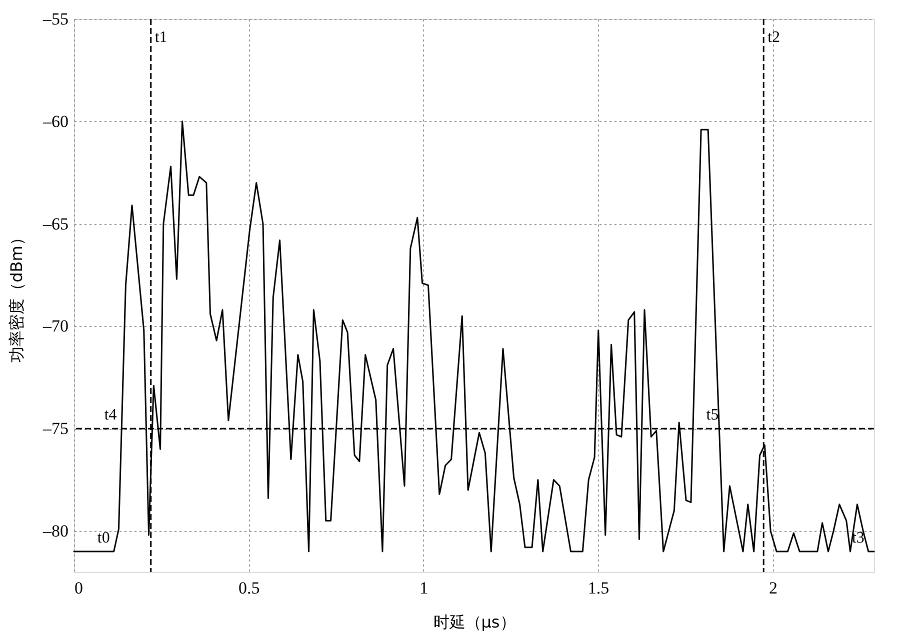 The height and width of the screenshot is (643, 915). I want to click on x-axis-title: 时延（μs）, so click(474, 622).